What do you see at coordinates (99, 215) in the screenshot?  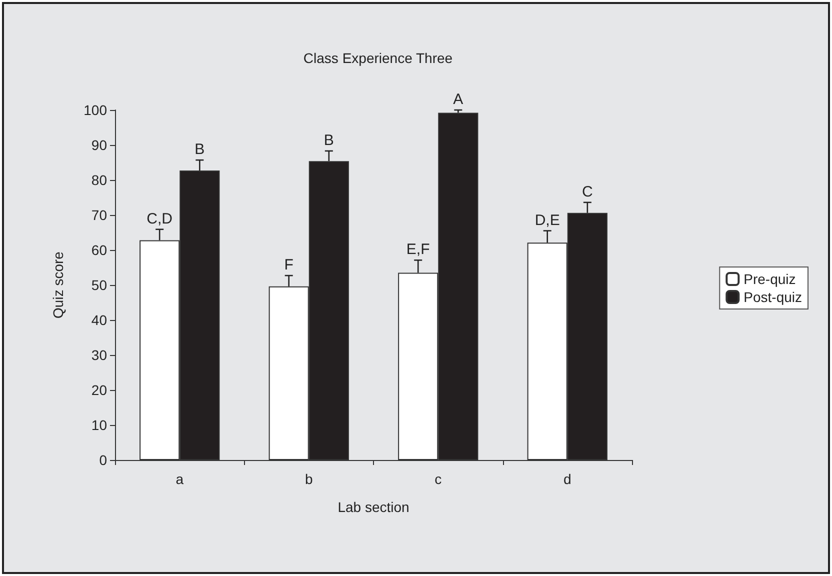 I see `y-tick-label: 70` at bounding box center [99, 215].